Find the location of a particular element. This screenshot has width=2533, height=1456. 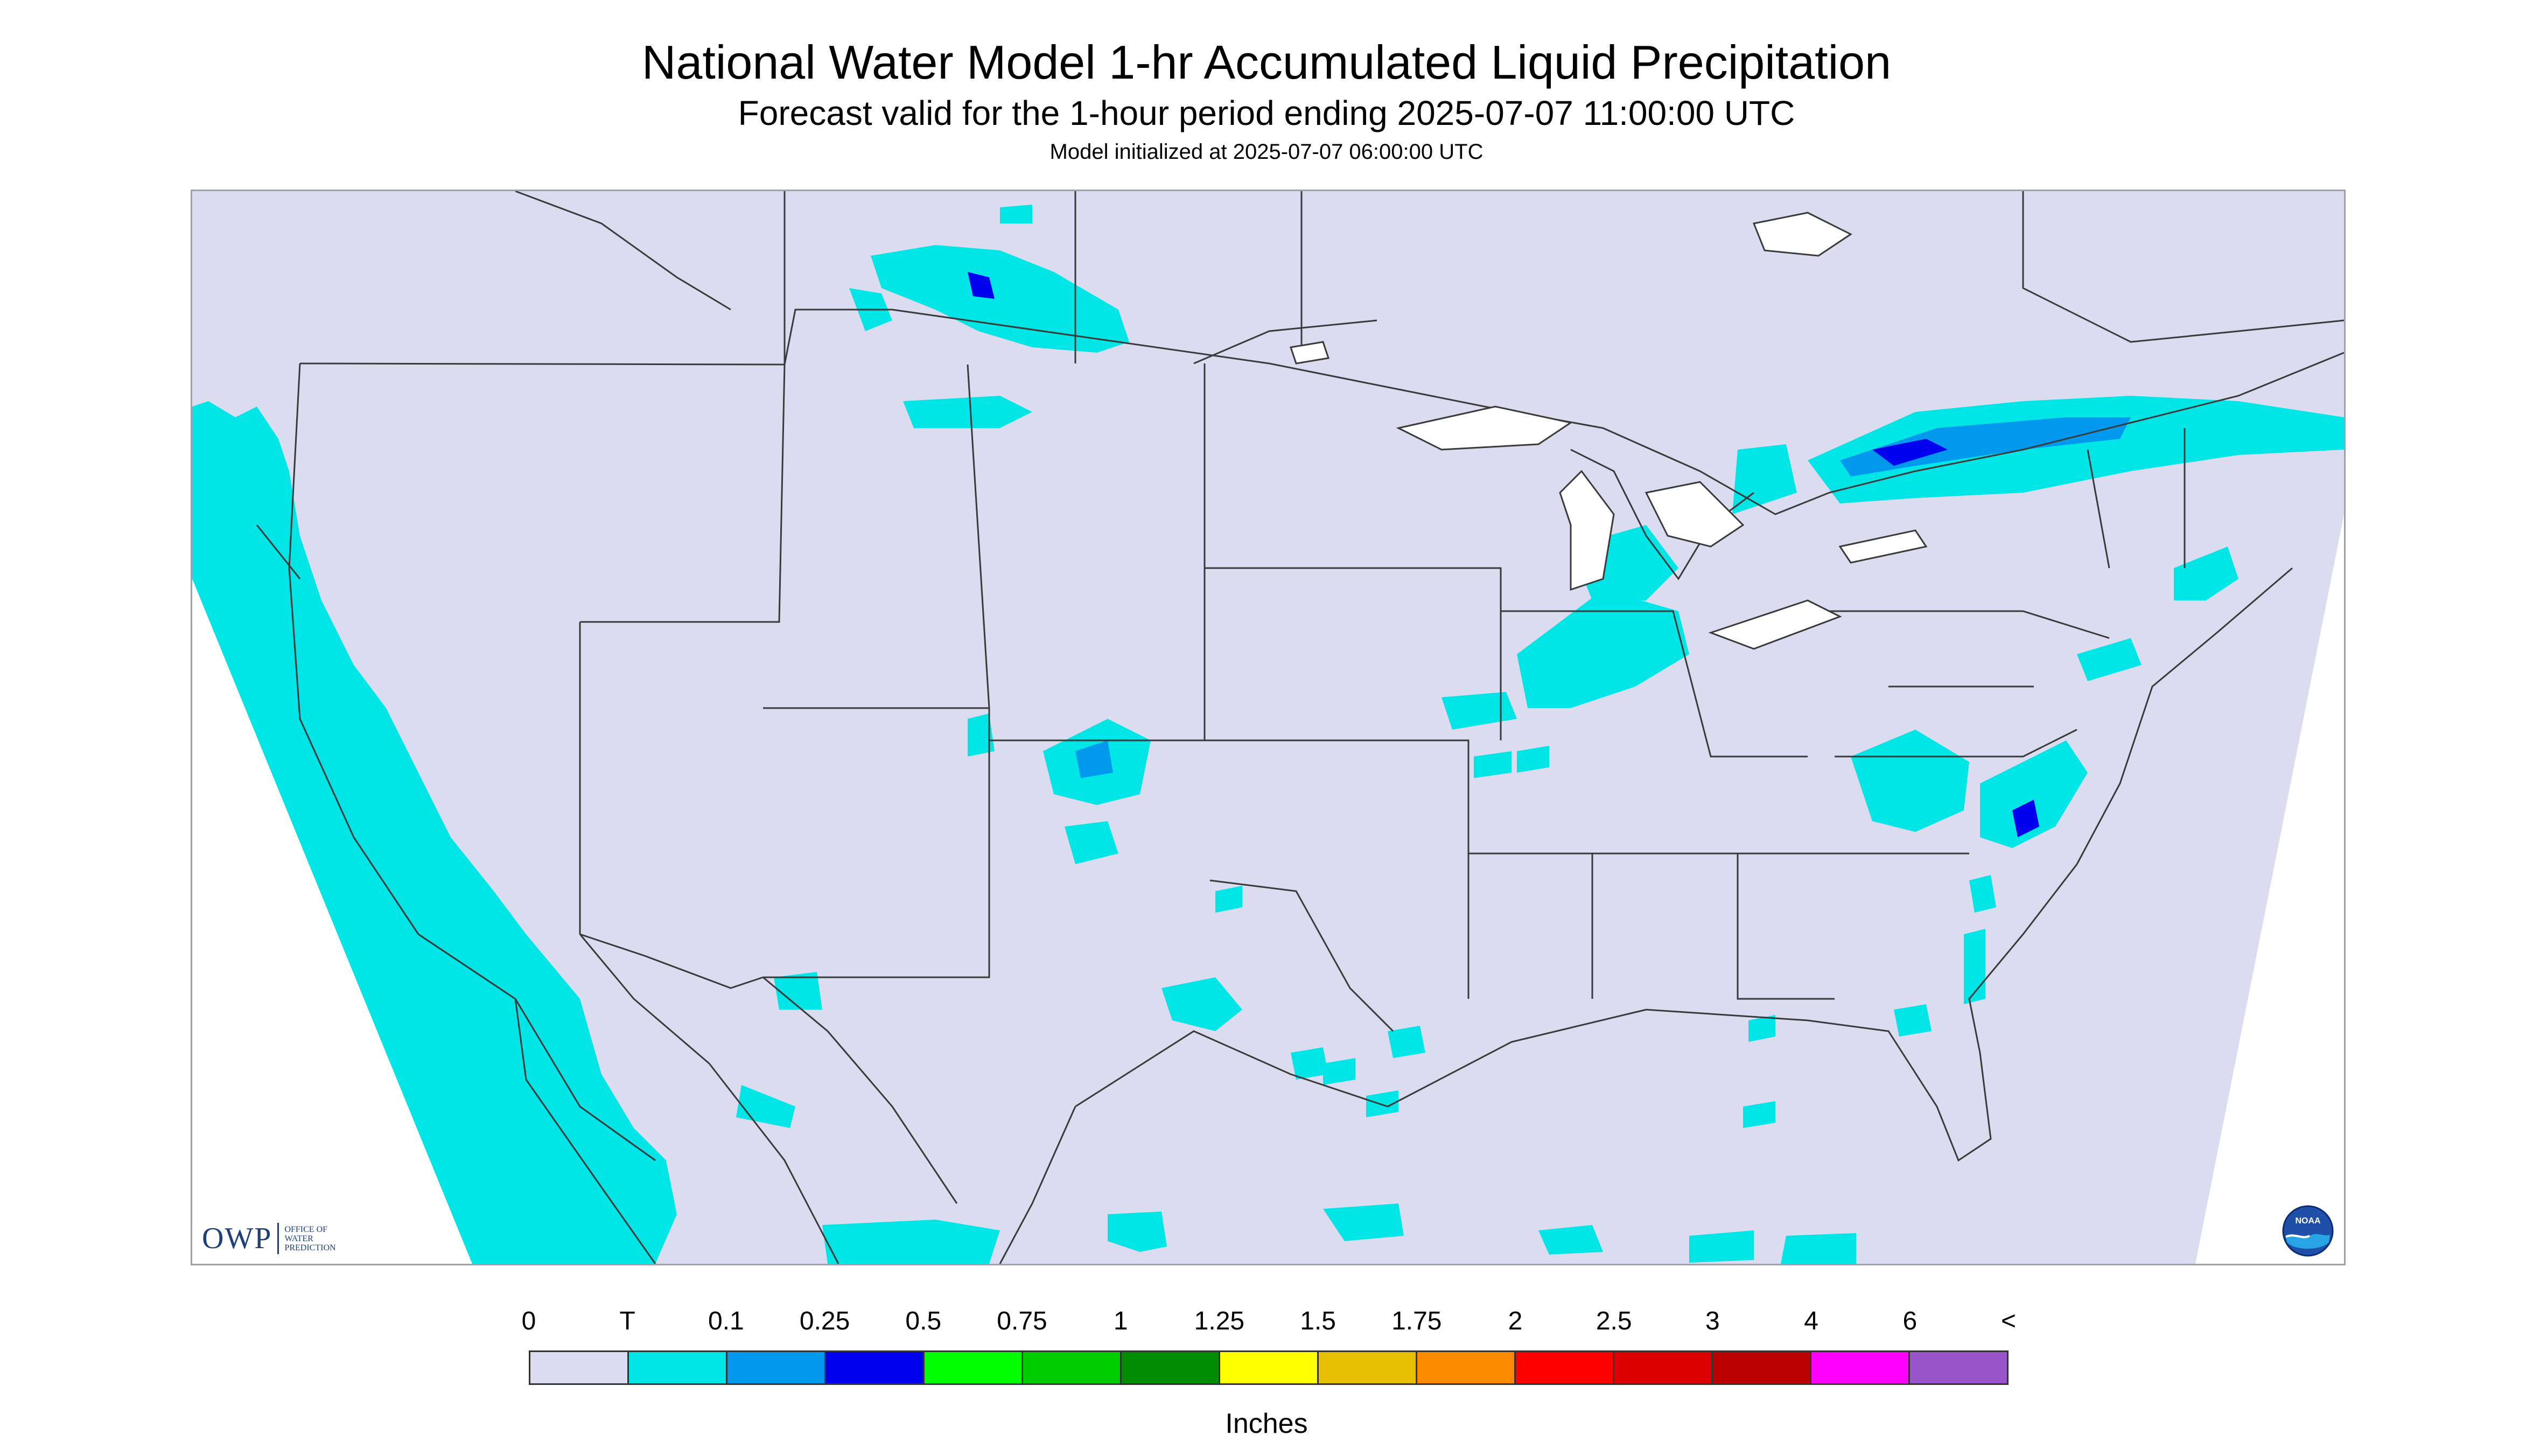

legend-tick-label: < is located at coordinates (2008, 1321).